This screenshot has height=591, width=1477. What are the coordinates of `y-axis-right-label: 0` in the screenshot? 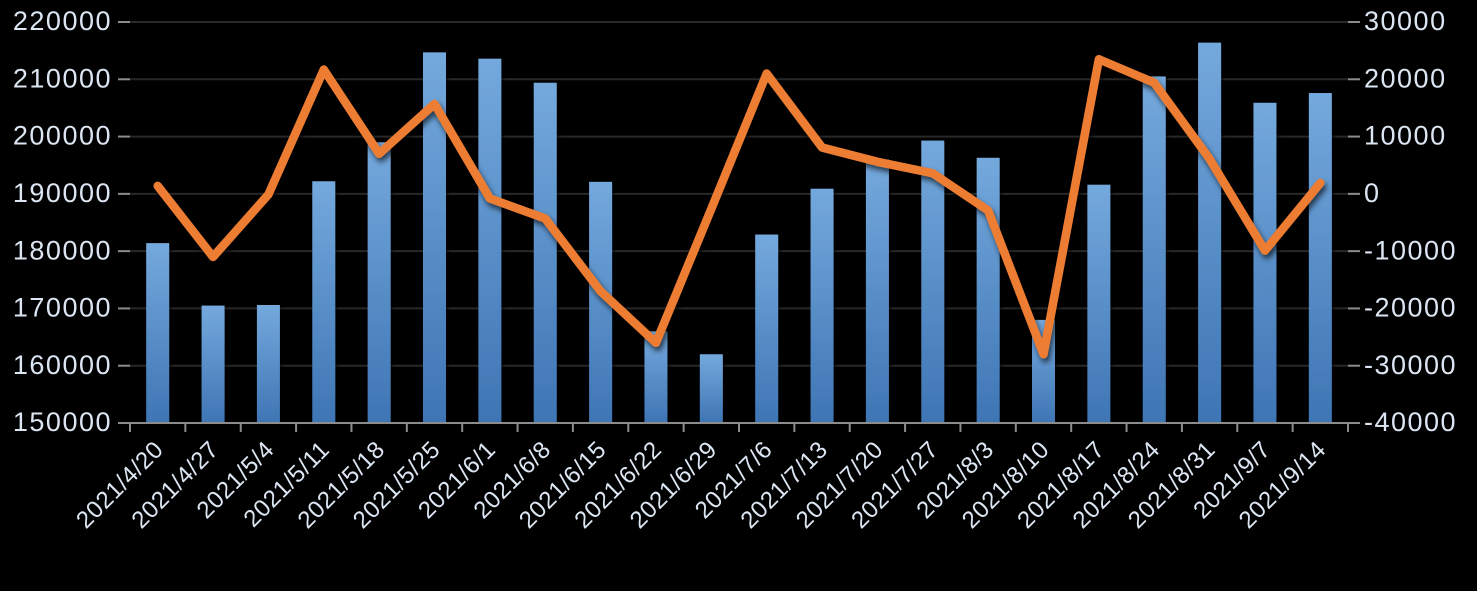 It's located at (1372, 193).